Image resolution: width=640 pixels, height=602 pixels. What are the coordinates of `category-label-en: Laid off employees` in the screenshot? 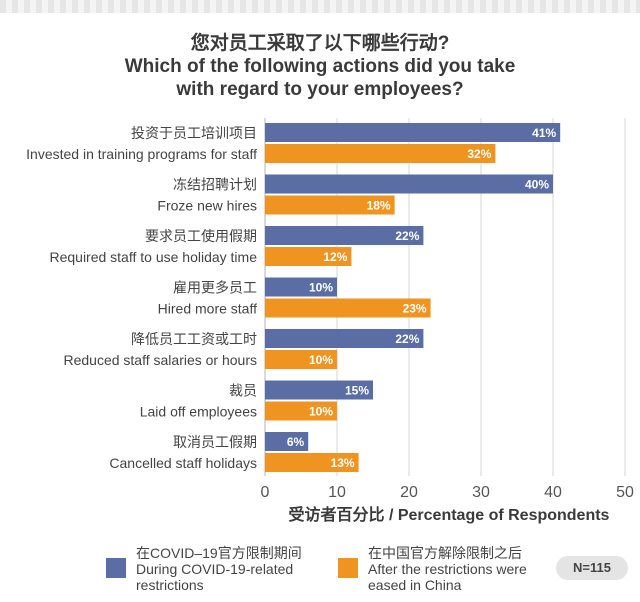 It's located at (198, 412).